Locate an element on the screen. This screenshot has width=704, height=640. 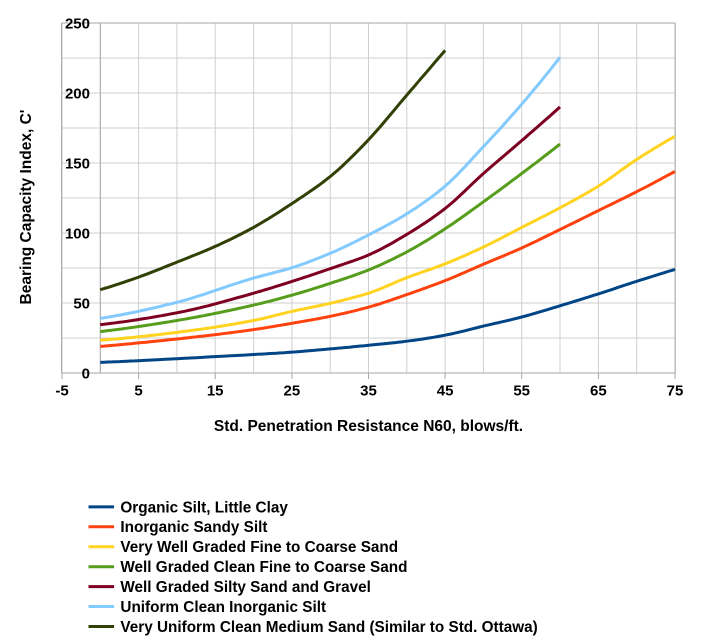
svg-text: 50 is located at coordinates (81, 303).